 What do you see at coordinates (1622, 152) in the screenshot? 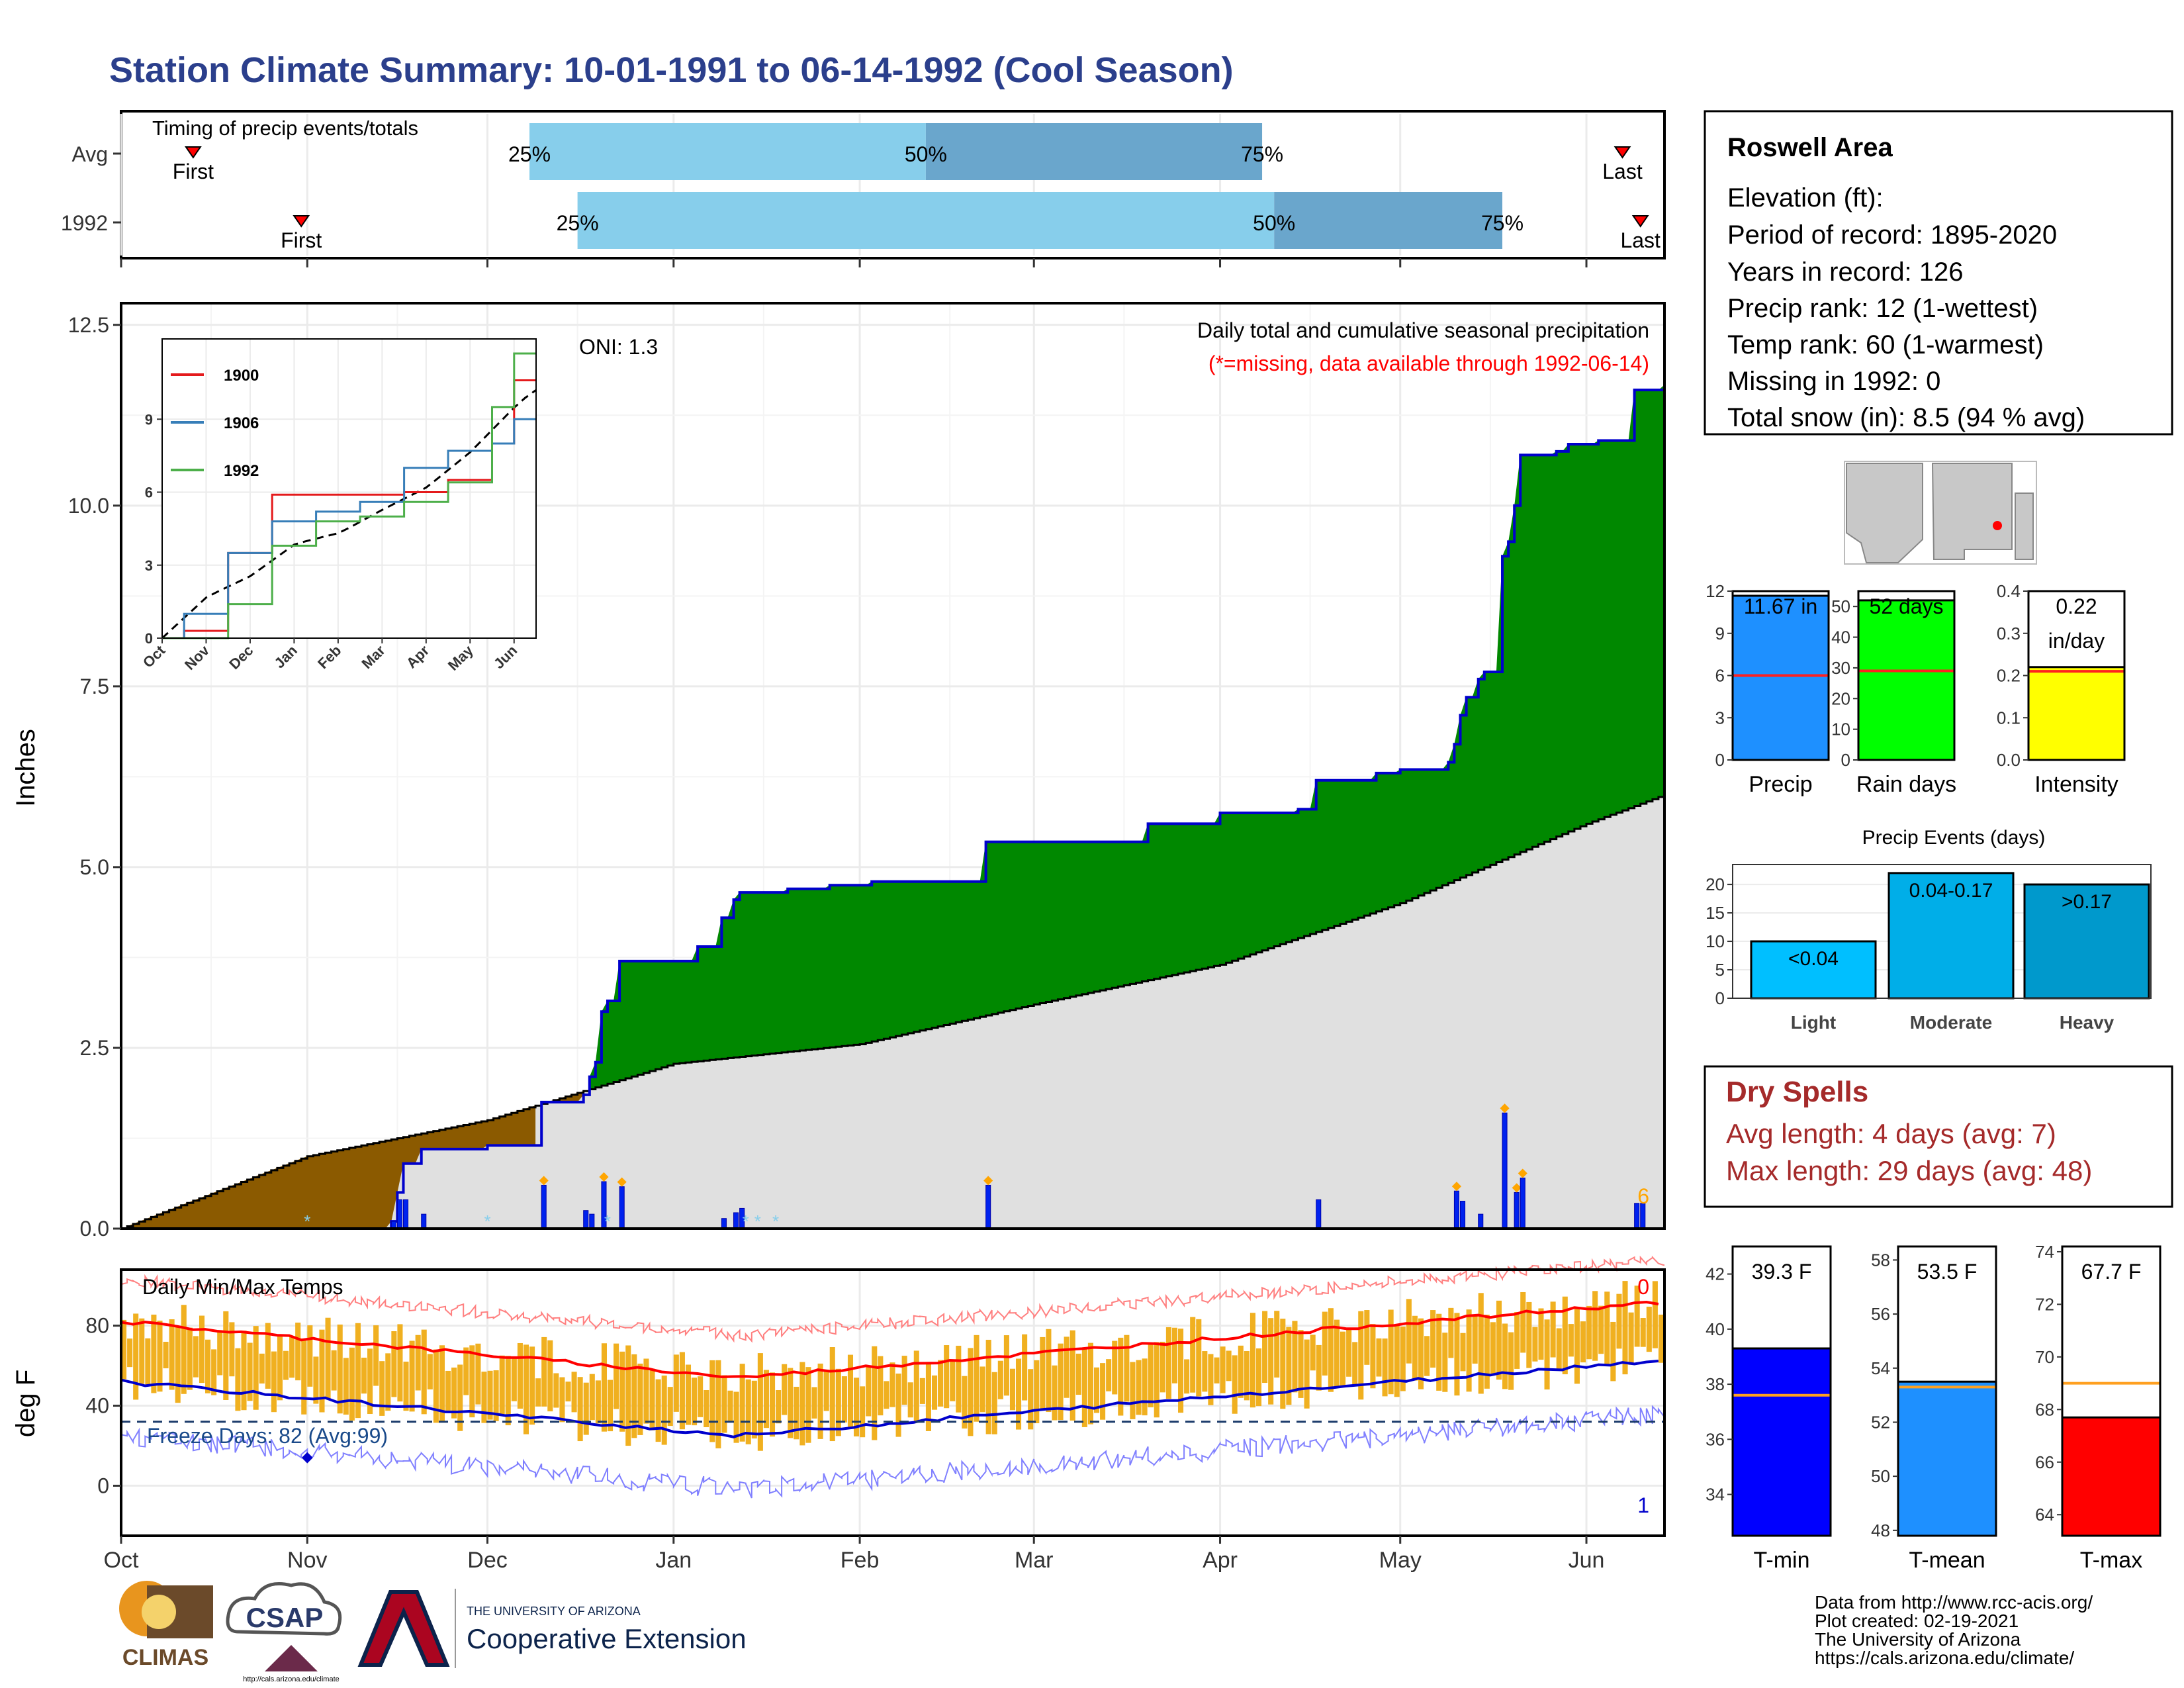
I see `last-event-marker` at bounding box center [1622, 152].